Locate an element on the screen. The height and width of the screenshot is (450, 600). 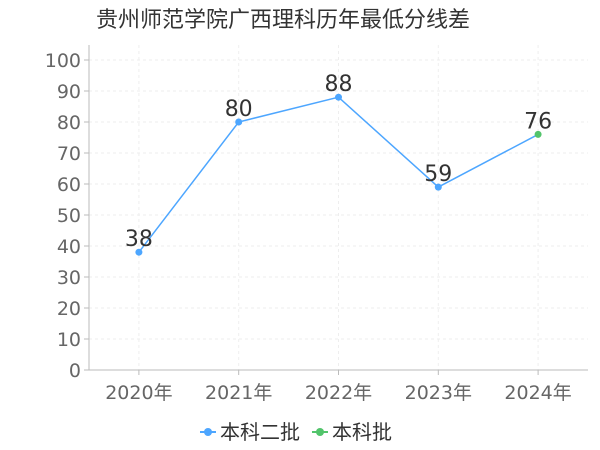
y-tick-label: 60 is located at coordinates (69, 185).